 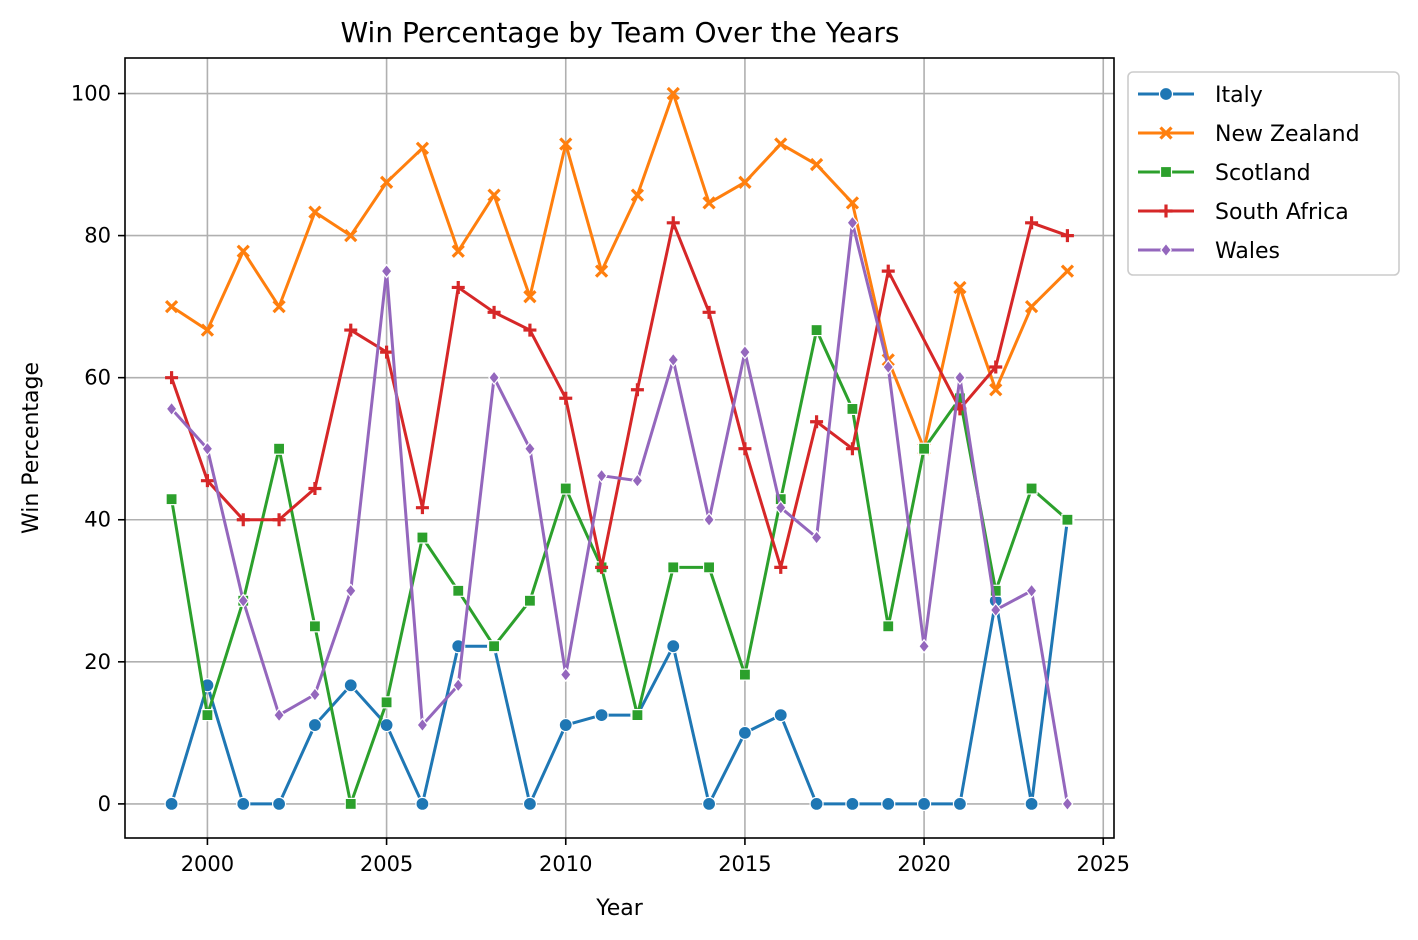 What do you see at coordinates (97, 520) in the screenshot?
I see `y-tick-label: 40` at bounding box center [97, 520].